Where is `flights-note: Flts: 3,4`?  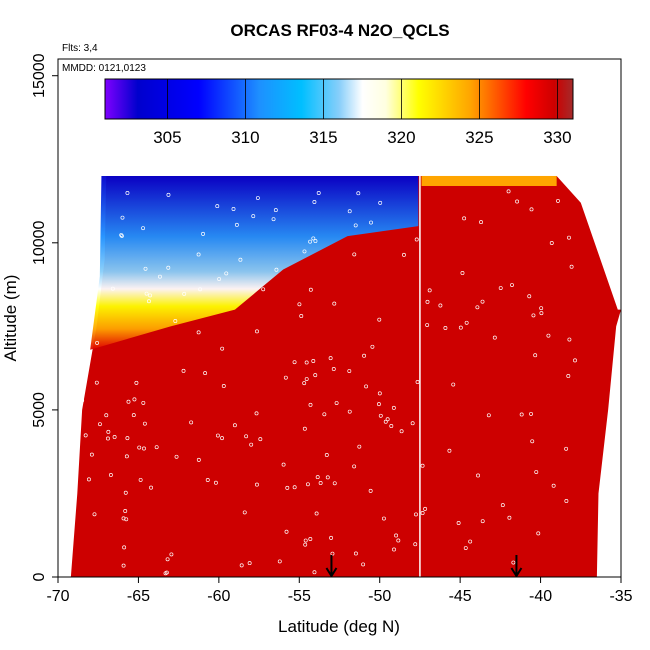
flights-note: Flts: 3,4 is located at coordinates (80, 48).